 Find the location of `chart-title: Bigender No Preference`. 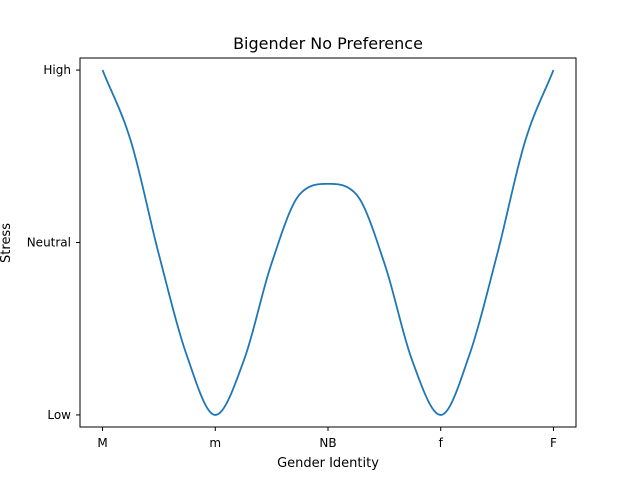

chart-title: Bigender No Preference is located at coordinates (328, 43).